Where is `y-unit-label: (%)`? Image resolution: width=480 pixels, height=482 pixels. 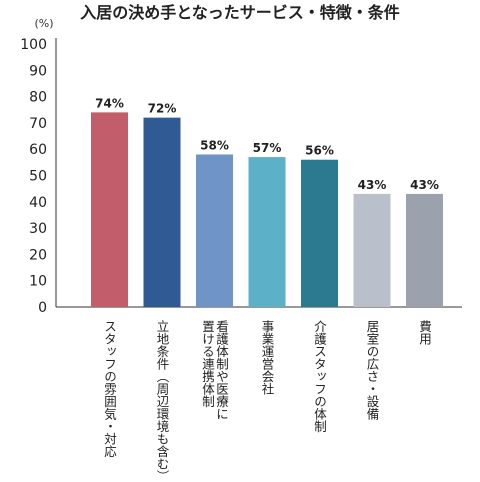
y-unit-label: (%) is located at coordinates (43, 23).